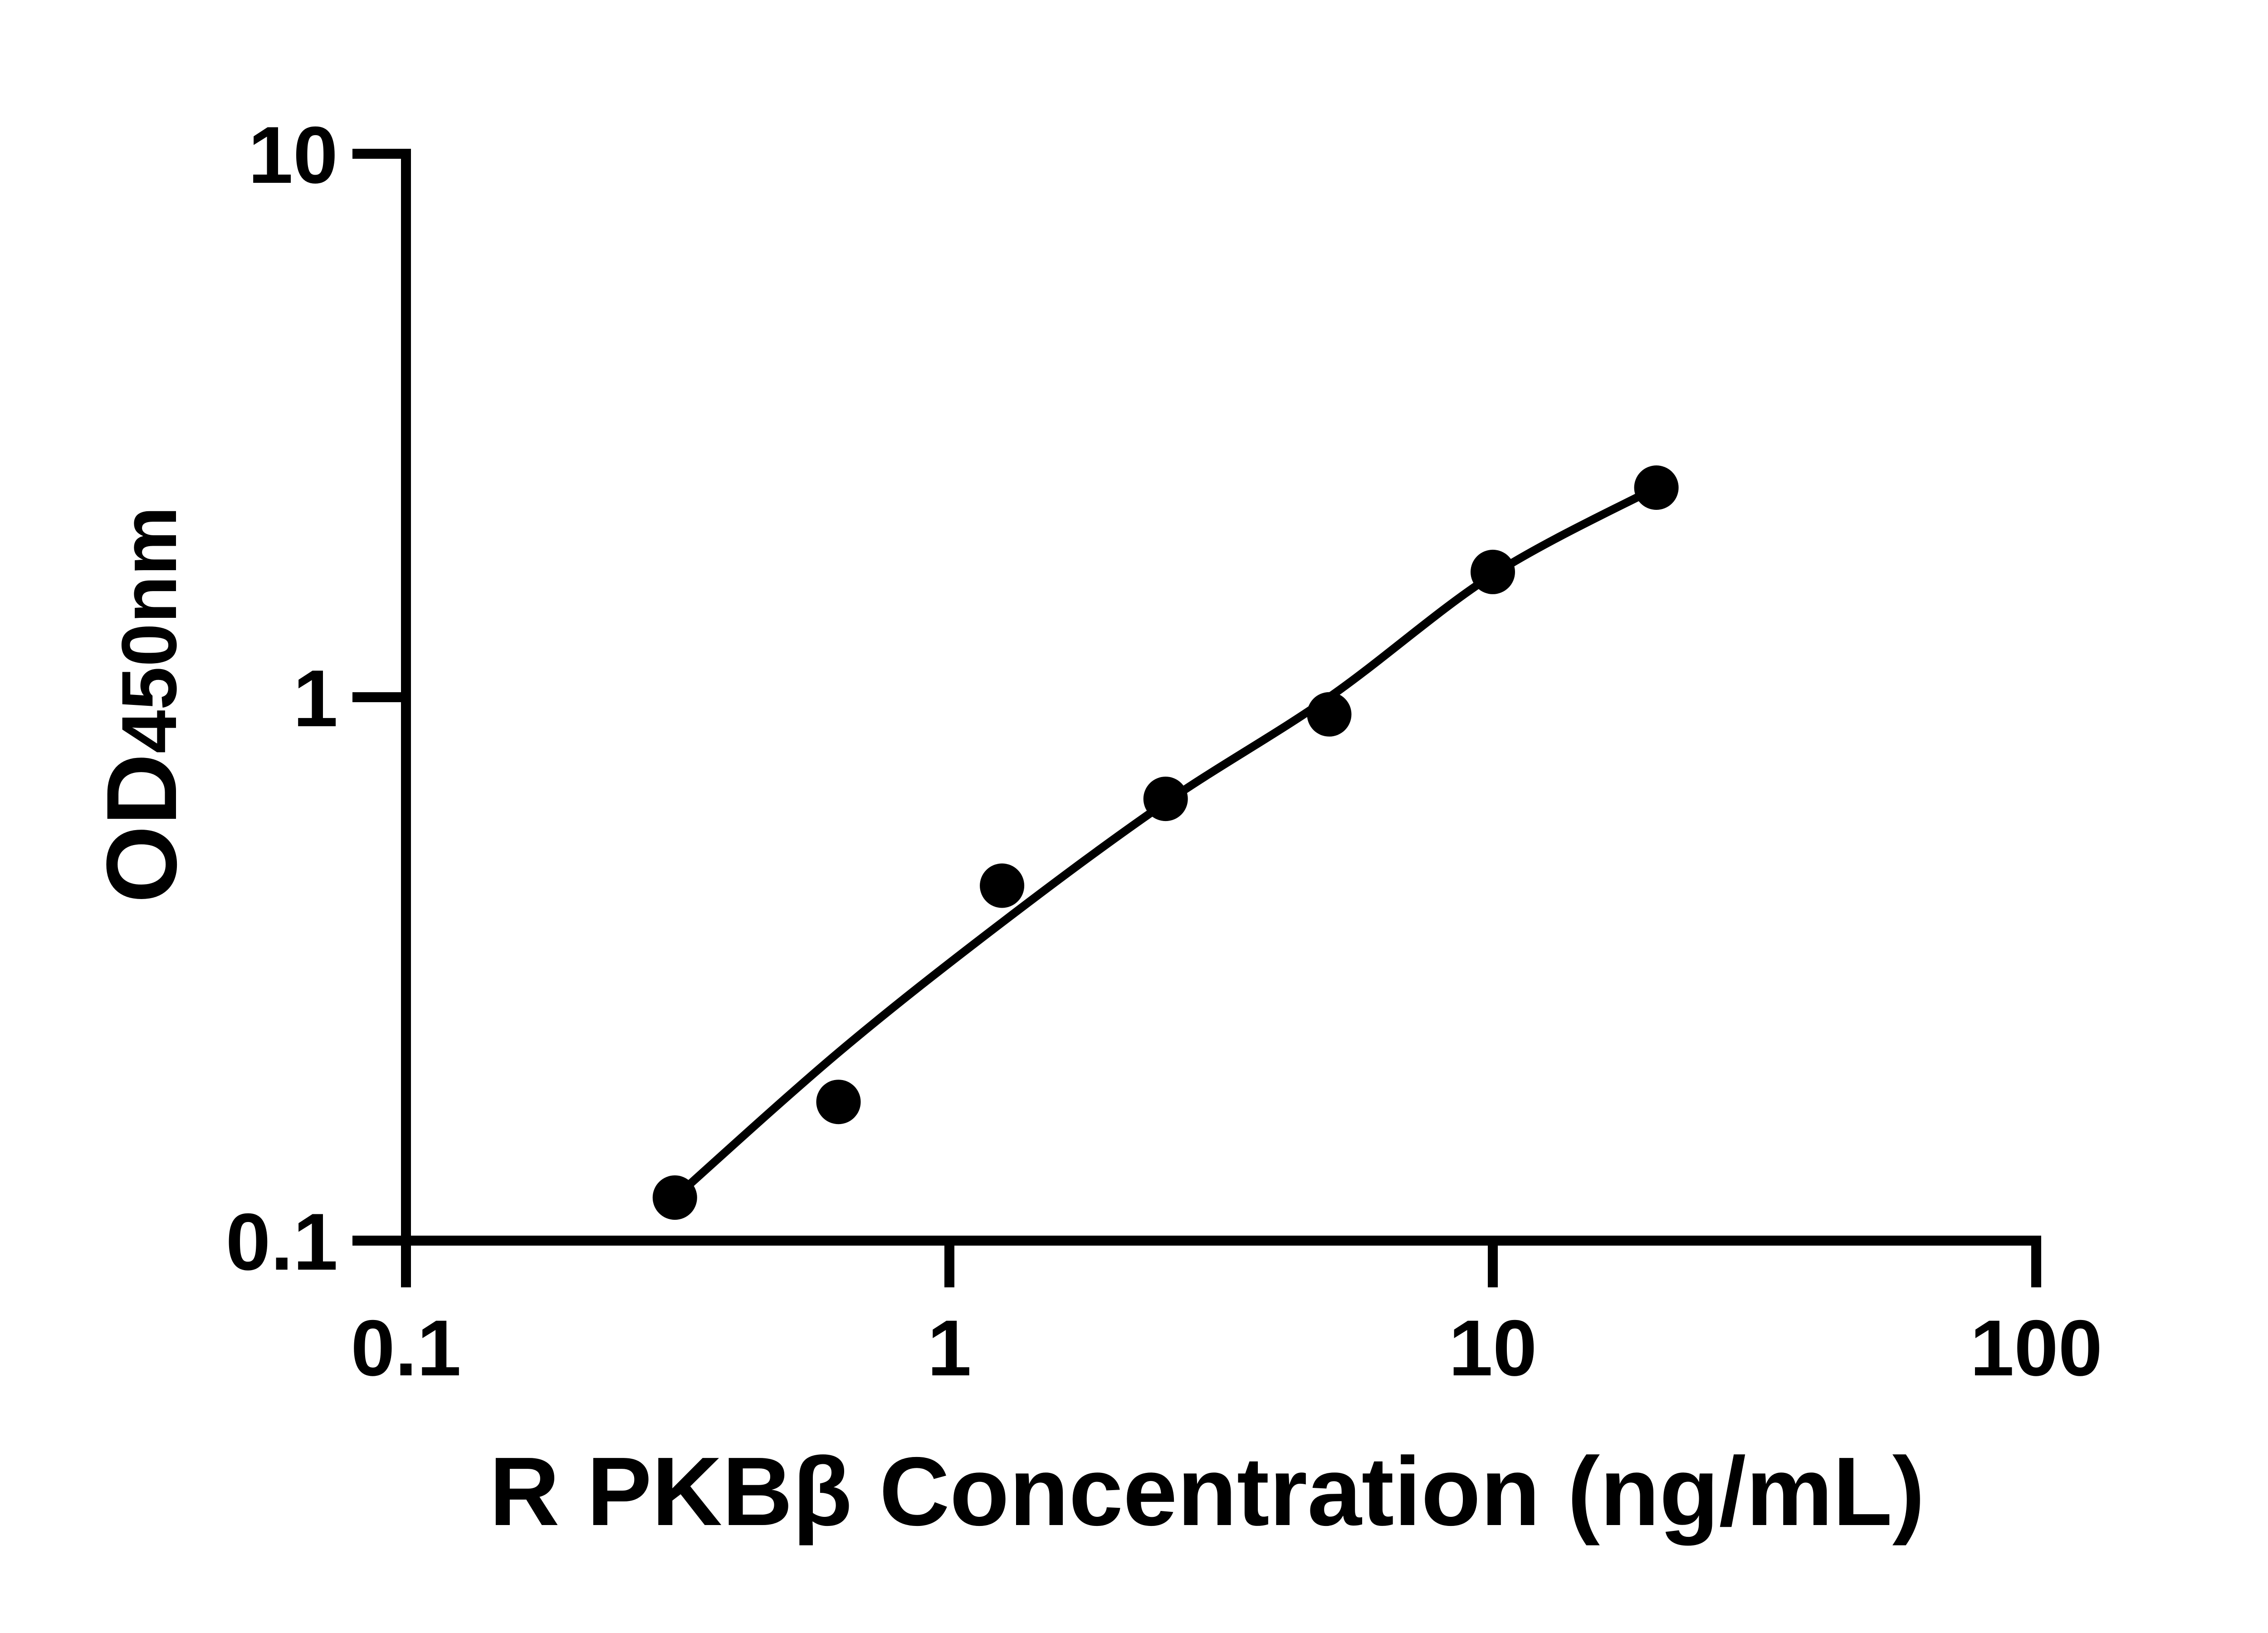 This screenshot has height=1633, width=2268. I want to click on y-axis-title: OD450nm, so click(141, 704).